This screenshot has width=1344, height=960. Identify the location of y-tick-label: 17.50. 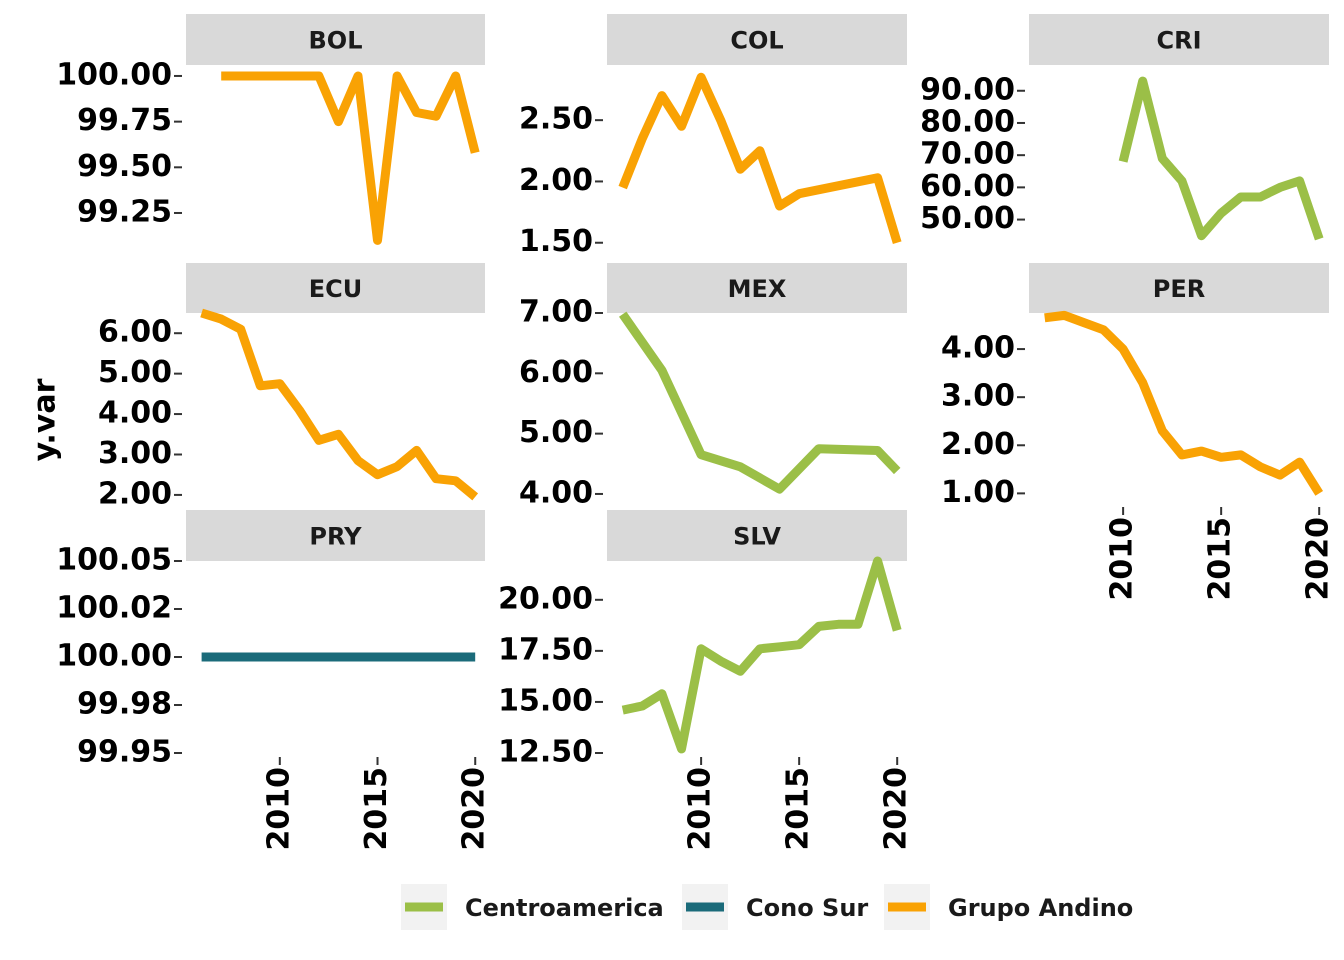
(545, 649).